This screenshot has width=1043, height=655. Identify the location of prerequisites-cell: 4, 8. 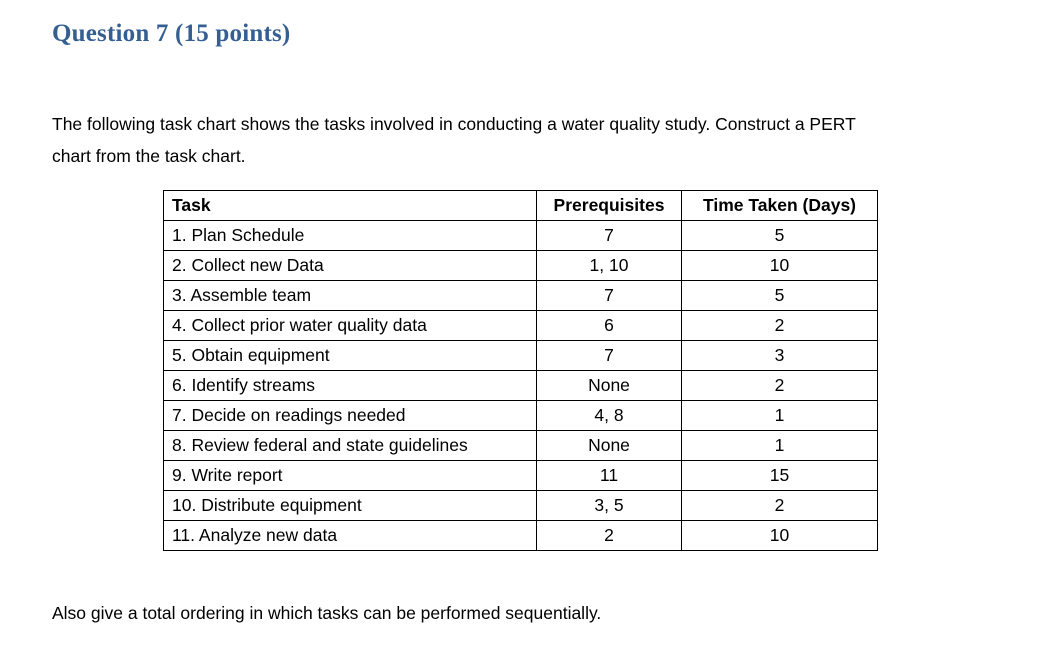
(609, 415).